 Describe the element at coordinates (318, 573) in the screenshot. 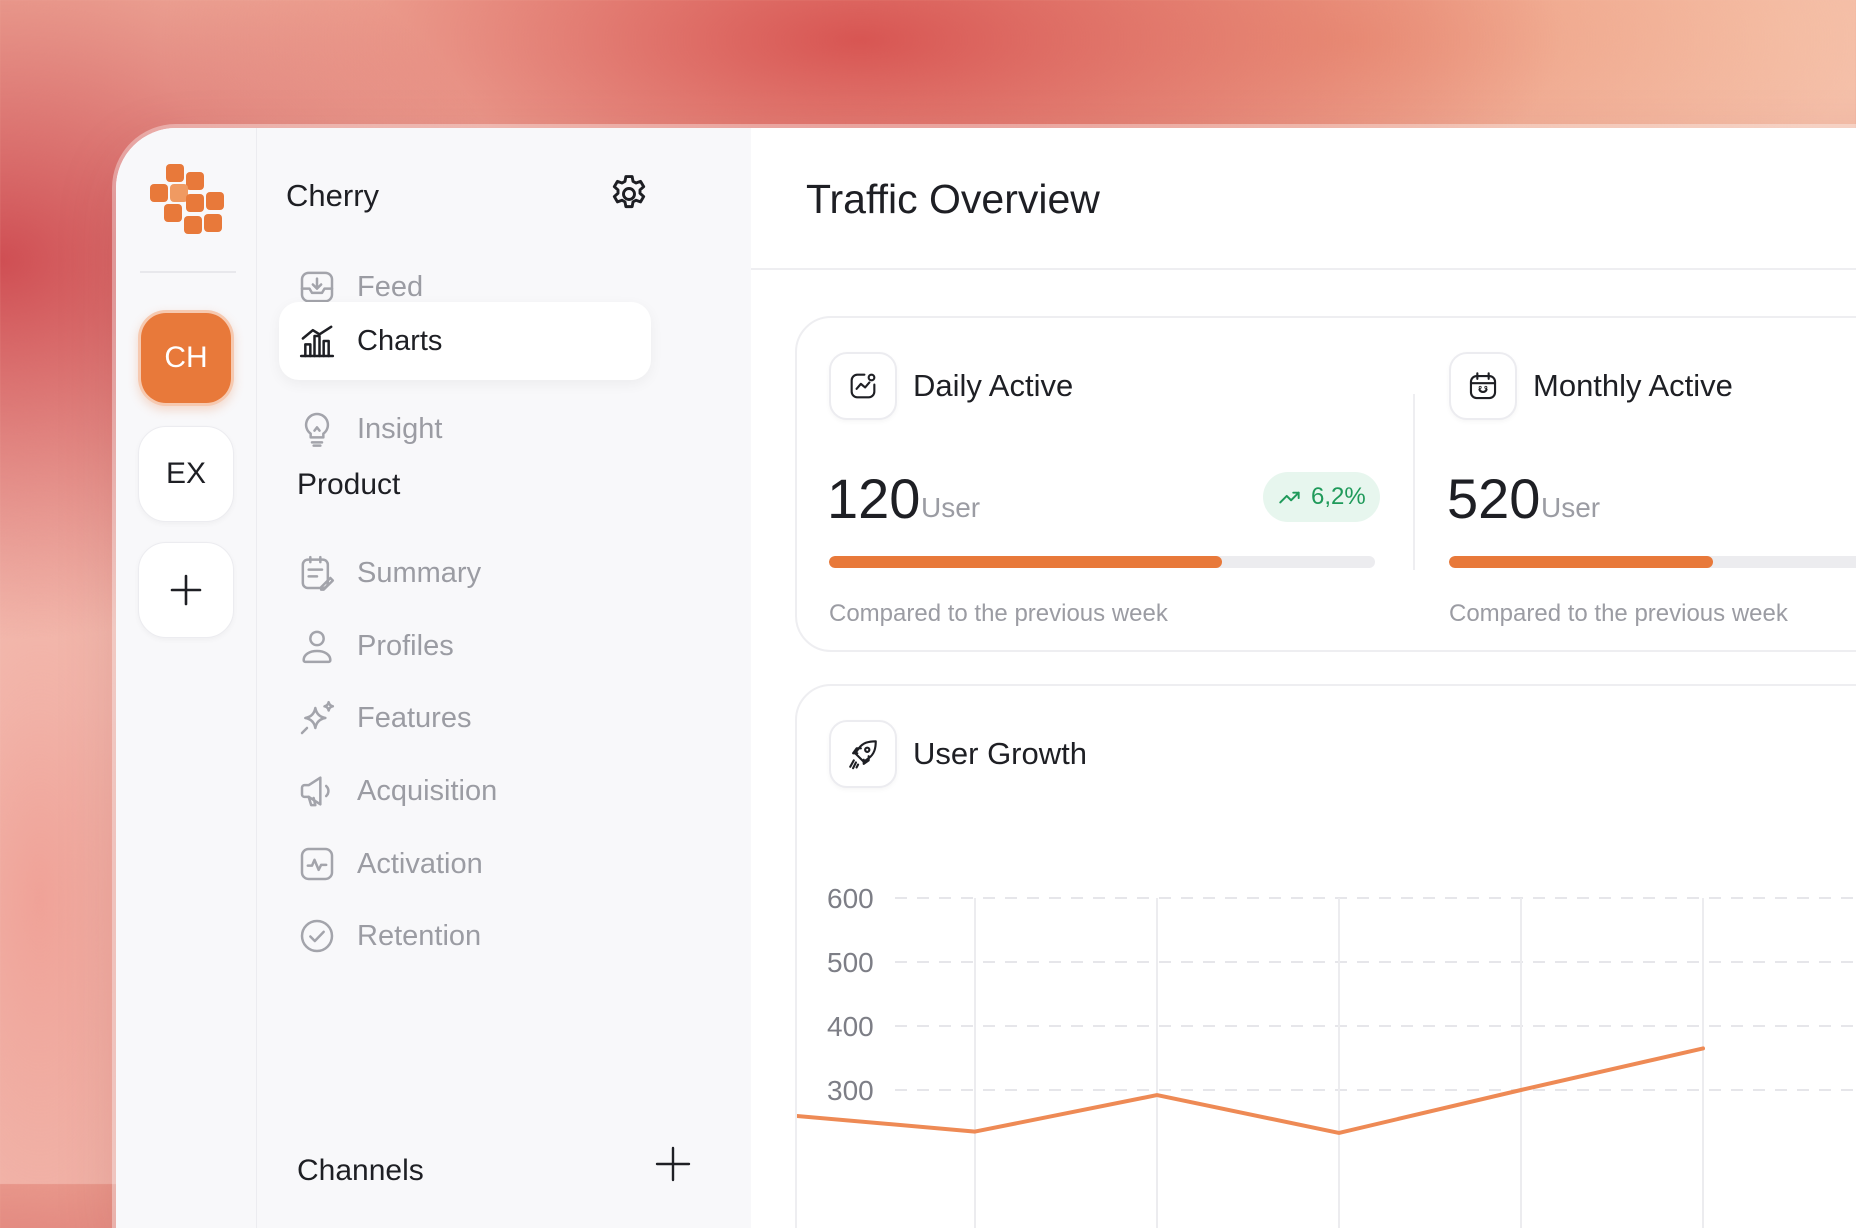

I see `summary-icon` at that location.